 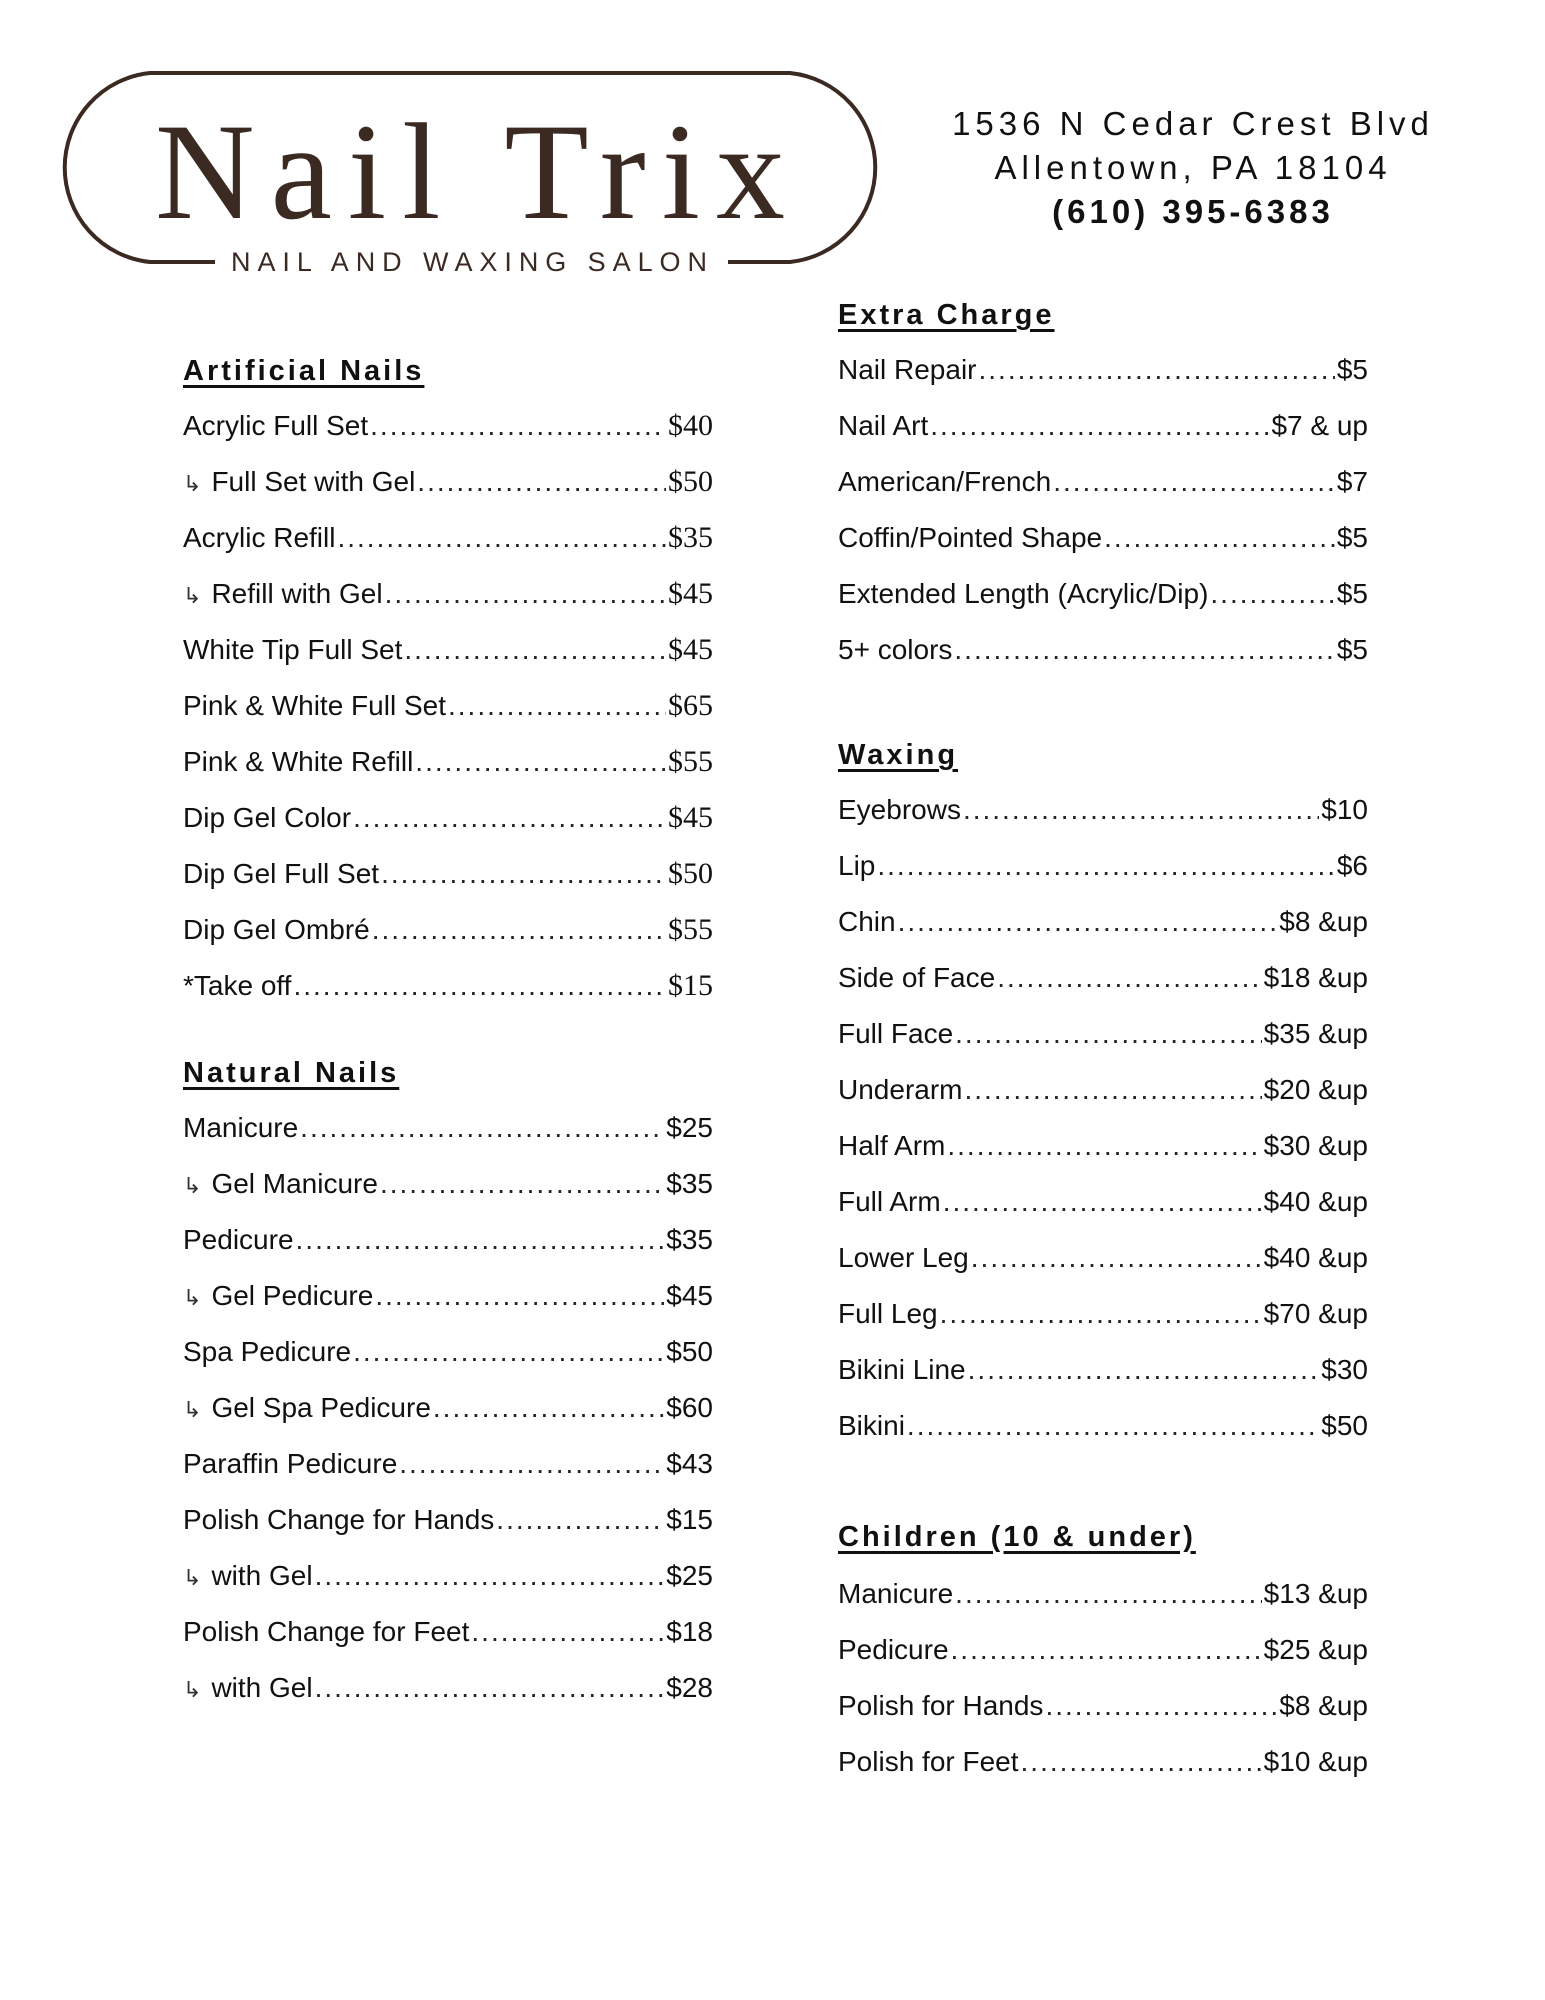 What do you see at coordinates (276, 929) in the screenshot?
I see `item-label: Dip Gel Ombré` at bounding box center [276, 929].